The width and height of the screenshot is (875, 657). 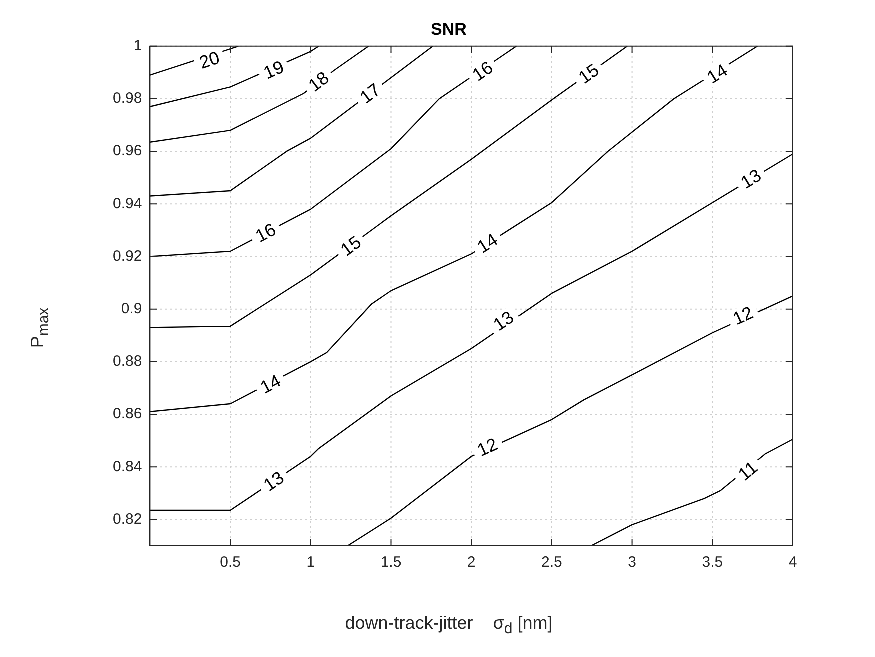 I want to click on y-tick-label: 0.84, so click(x=127, y=467).